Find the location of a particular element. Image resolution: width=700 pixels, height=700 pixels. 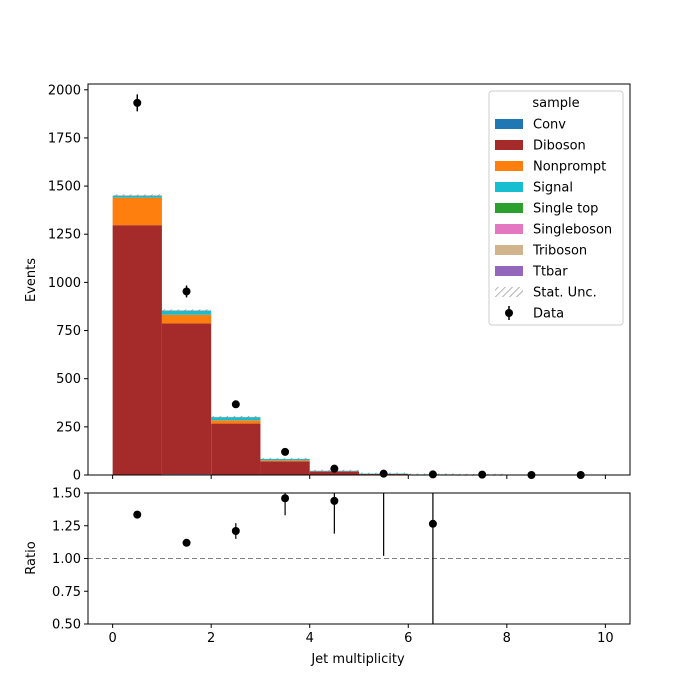

main-y-axis-label: Events is located at coordinates (31, 280).